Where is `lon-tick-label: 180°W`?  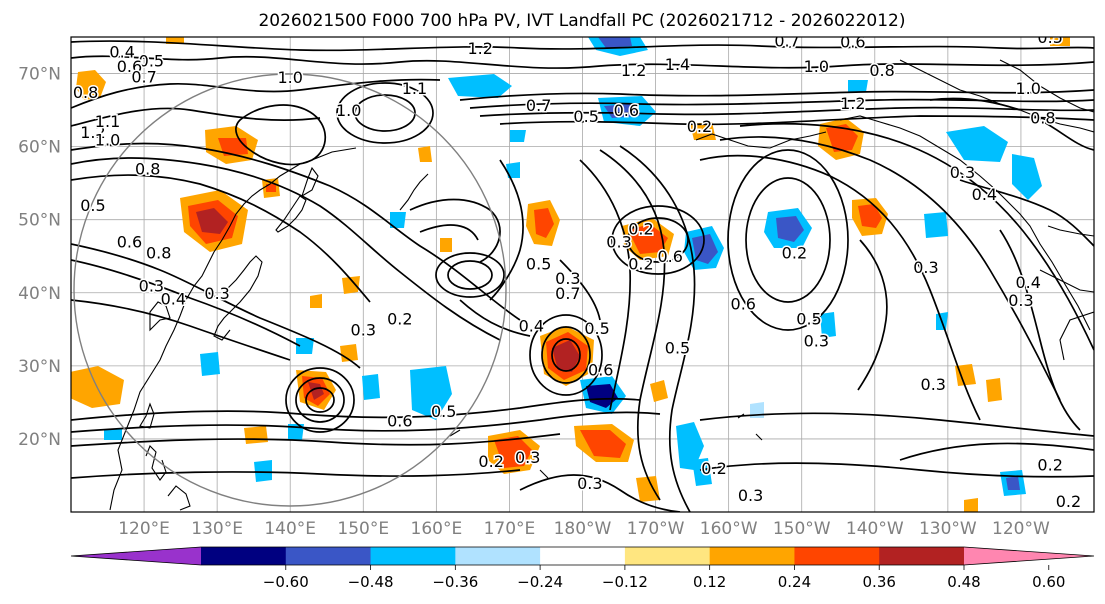 lon-tick-label: 180°W is located at coordinates (583, 529).